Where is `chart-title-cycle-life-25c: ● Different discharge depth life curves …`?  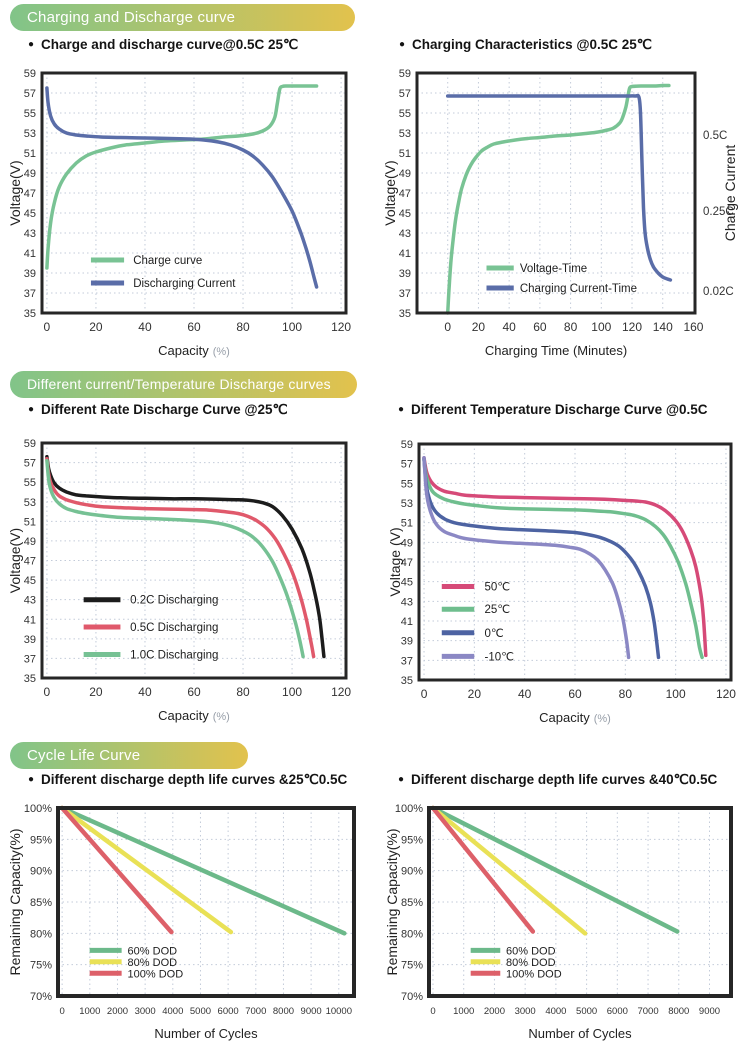 chart-title-cycle-life-25c: ● Different discharge depth life curves … is located at coordinates (187, 780).